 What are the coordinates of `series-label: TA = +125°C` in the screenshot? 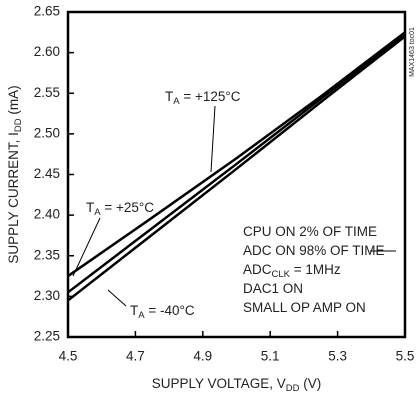 It's located at (203, 98).